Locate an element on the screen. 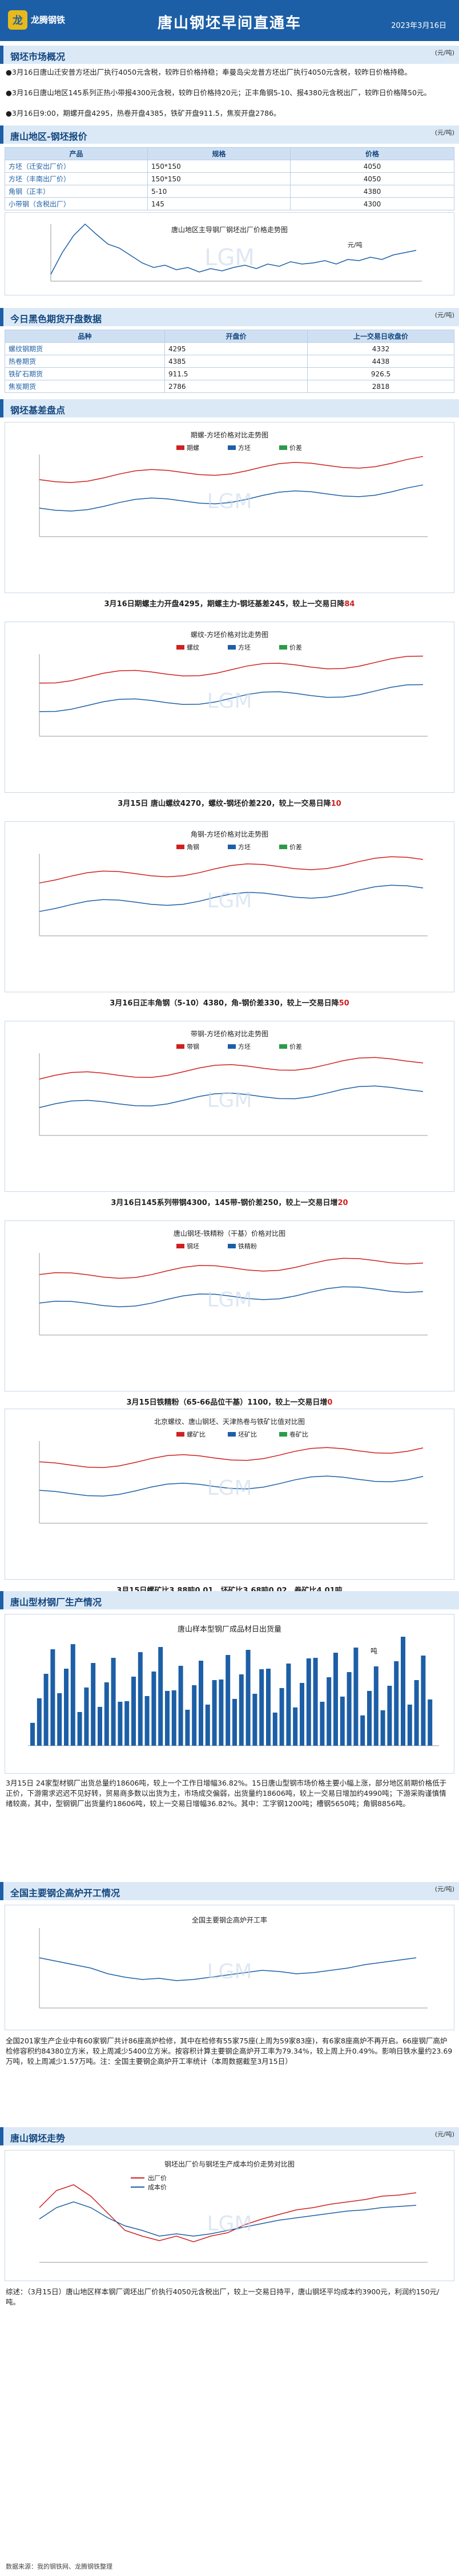 Image resolution: width=459 pixels, height=2576 pixels. caption-value: 50 is located at coordinates (344, 1003).